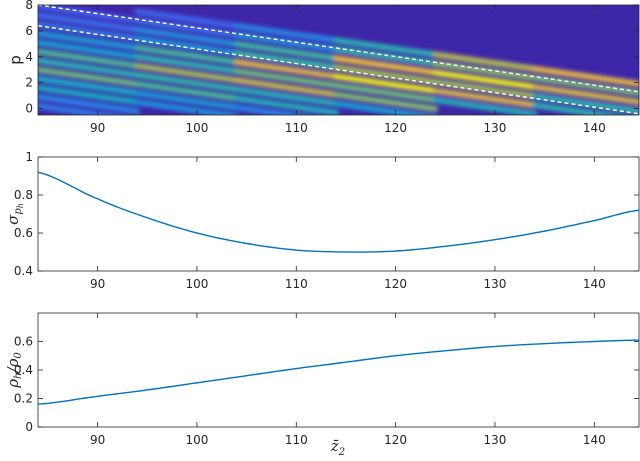  What do you see at coordinates (29, 31) in the screenshot?
I see `y-tick-label: 6` at bounding box center [29, 31].